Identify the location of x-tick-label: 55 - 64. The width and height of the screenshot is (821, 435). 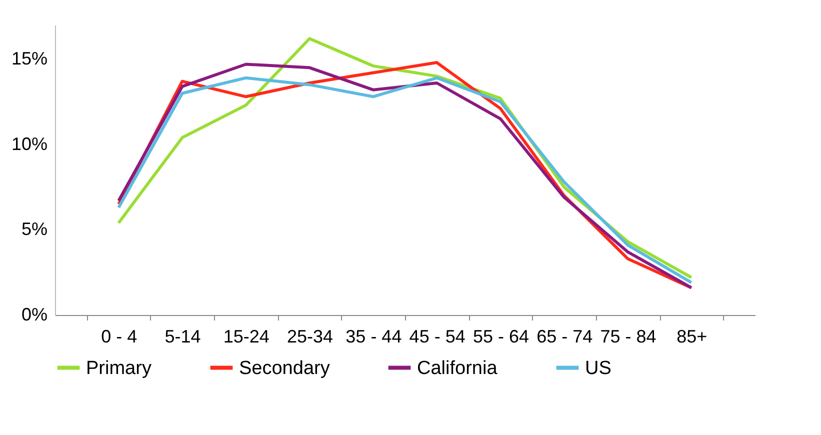
(500, 336).